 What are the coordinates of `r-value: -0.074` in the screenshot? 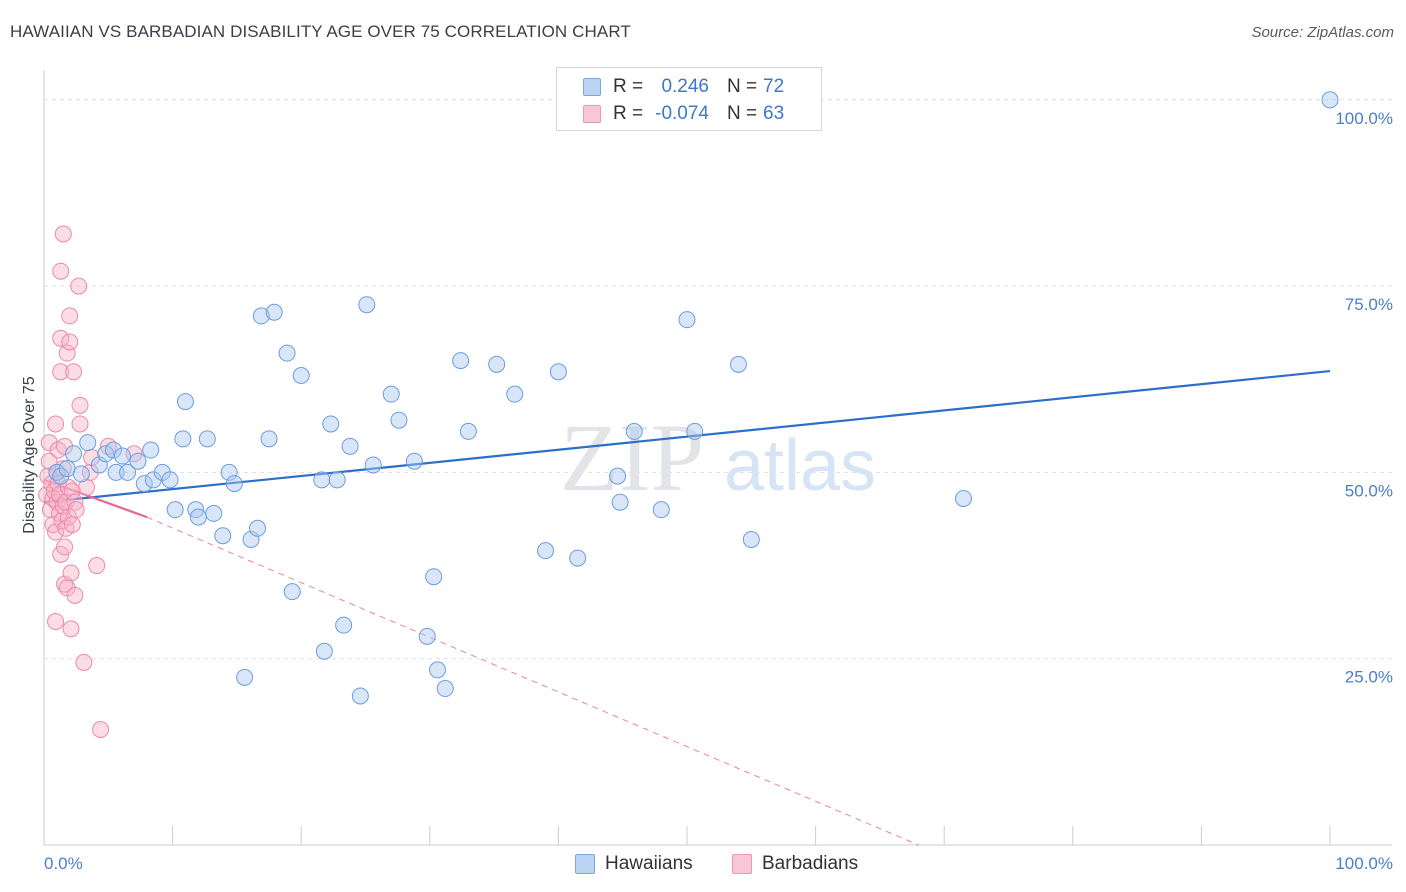 It's located at (682, 113).